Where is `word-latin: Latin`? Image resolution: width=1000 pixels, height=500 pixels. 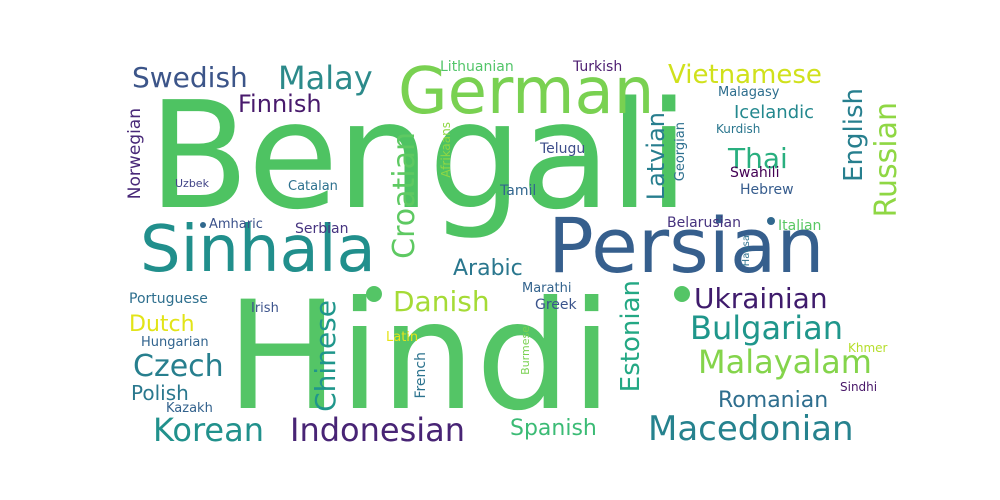 word-latin: Latin is located at coordinates (402, 337).